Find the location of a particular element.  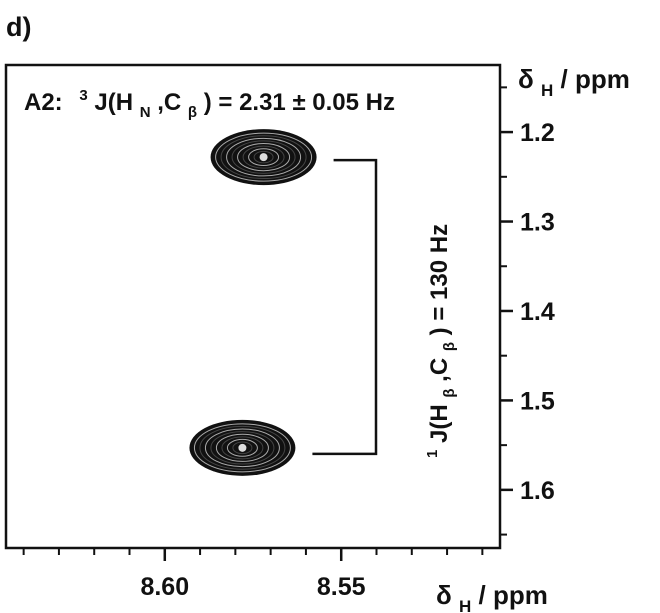

coupling-sub1: β is located at coordinates (449, 392).